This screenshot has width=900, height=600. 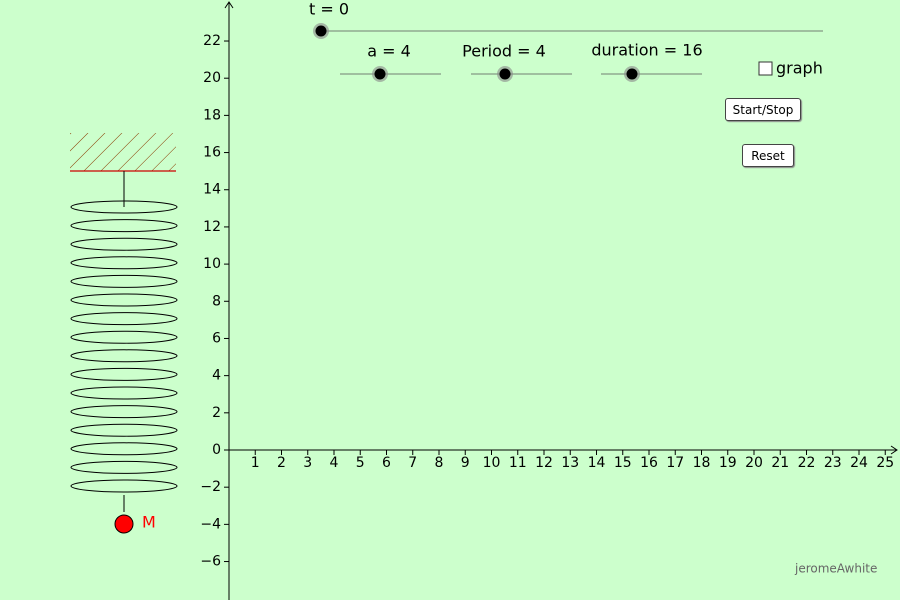 What do you see at coordinates (439, 463) in the screenshot?
I see `x-tick-label: 8` at bounding box center [439, 463].